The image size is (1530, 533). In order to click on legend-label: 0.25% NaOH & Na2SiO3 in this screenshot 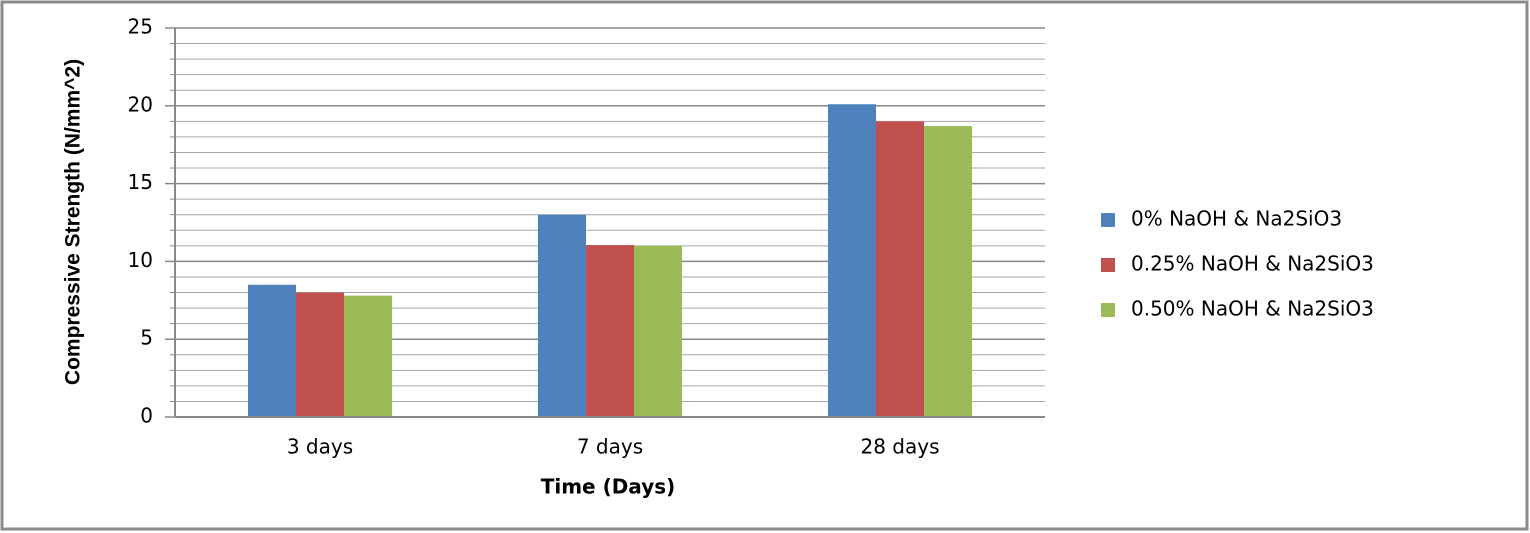, I will do `click(1252, 264)`.